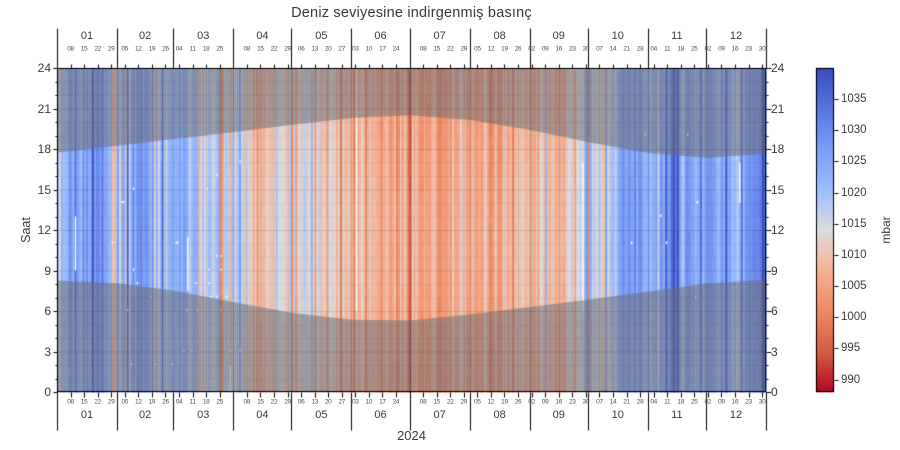 The height and width of the screenshot is (450, 900). I want to click on colorbar-tick-label: 1020, so click(854, 192).